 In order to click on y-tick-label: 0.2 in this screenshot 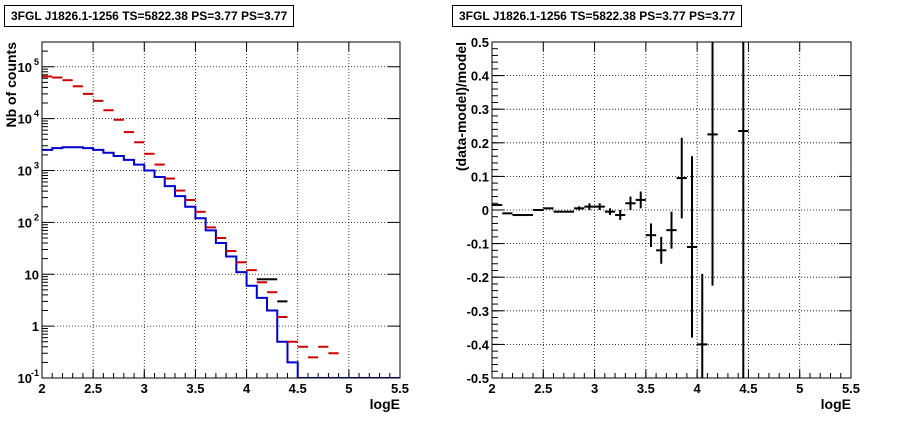, I will do `click(480, 143)`.